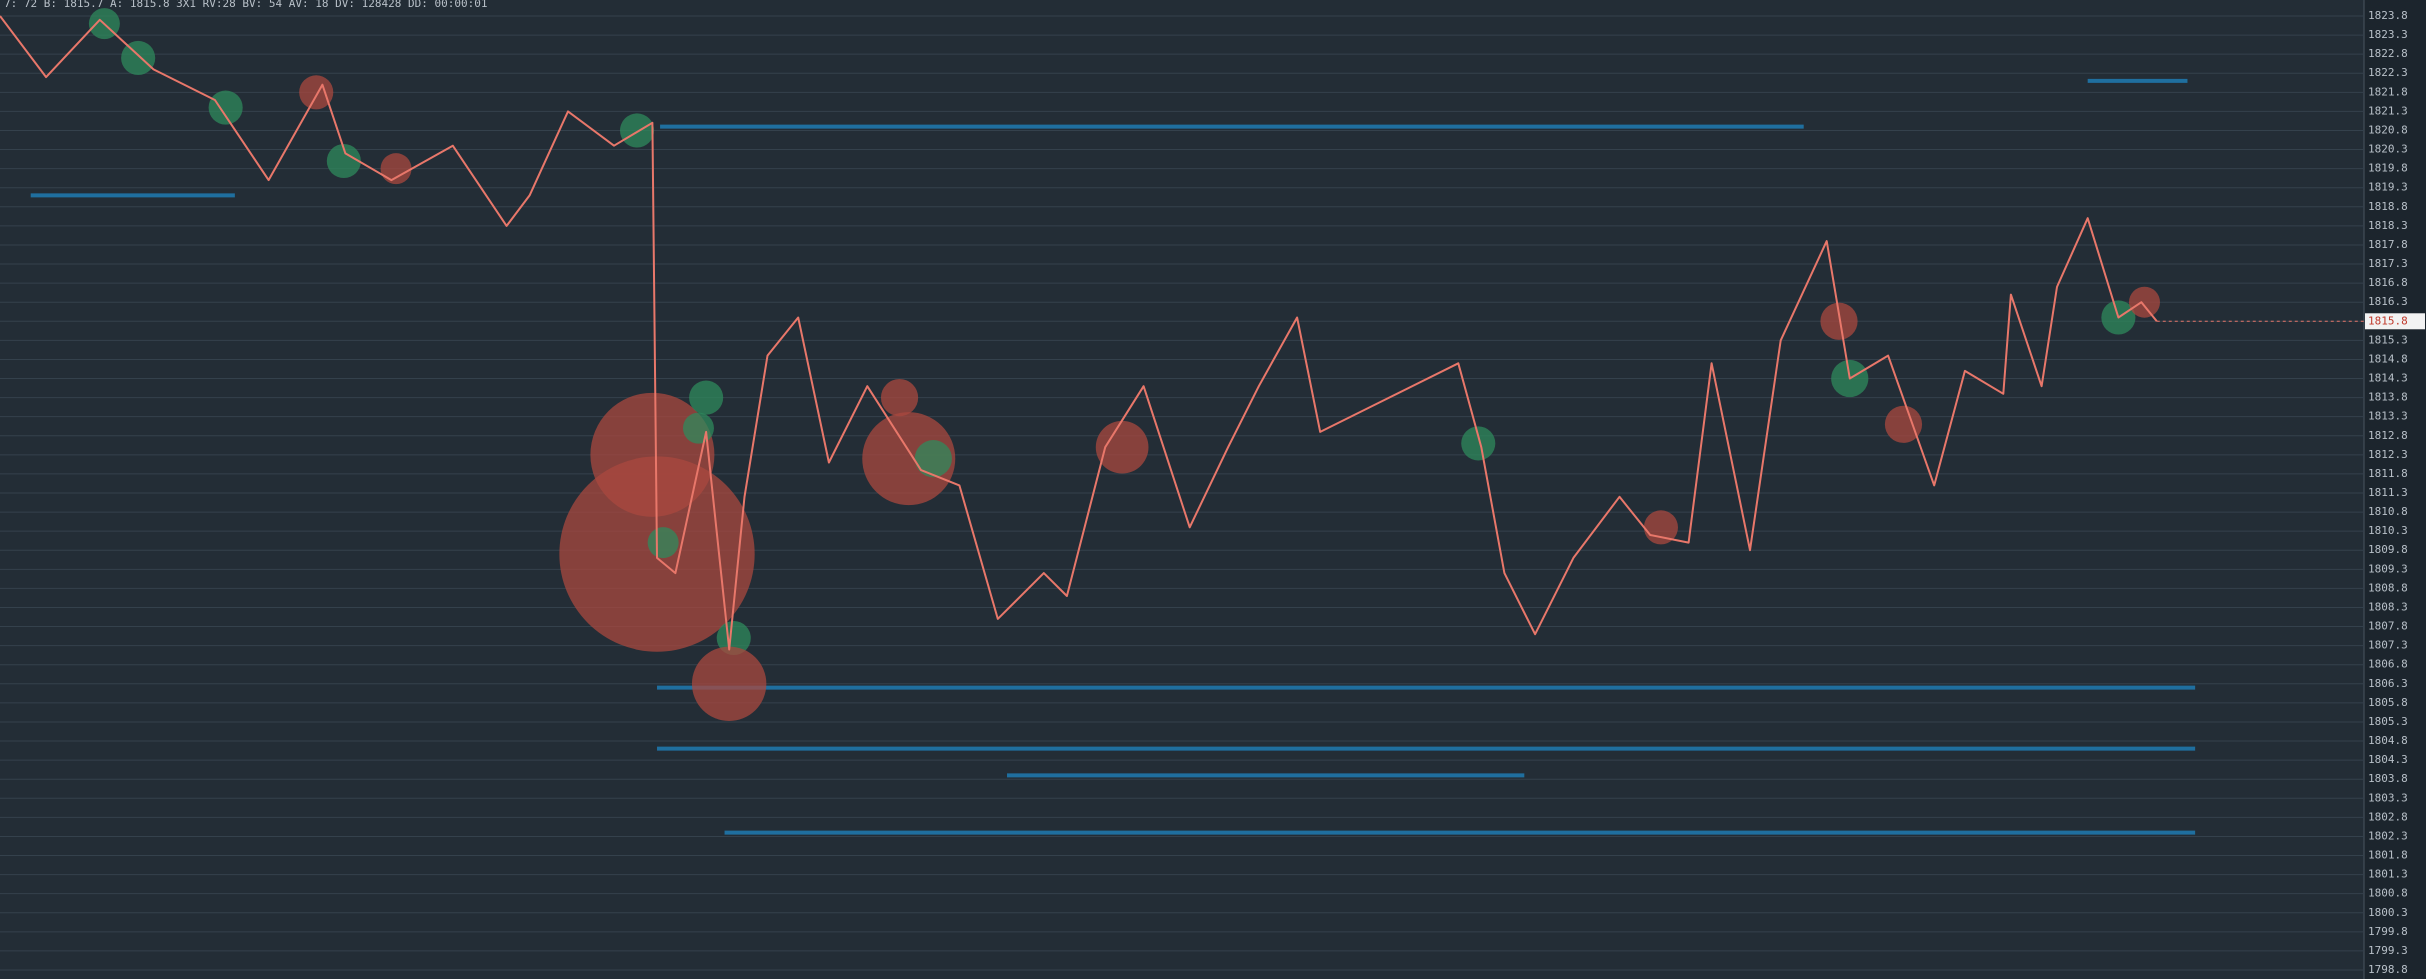 This screenshot has width=2426, height=979. What do you see at coordinates (2388, 511) in the screenshot?
I see `y-tick-label: 1810.8` at bounding box center [2388, 511].